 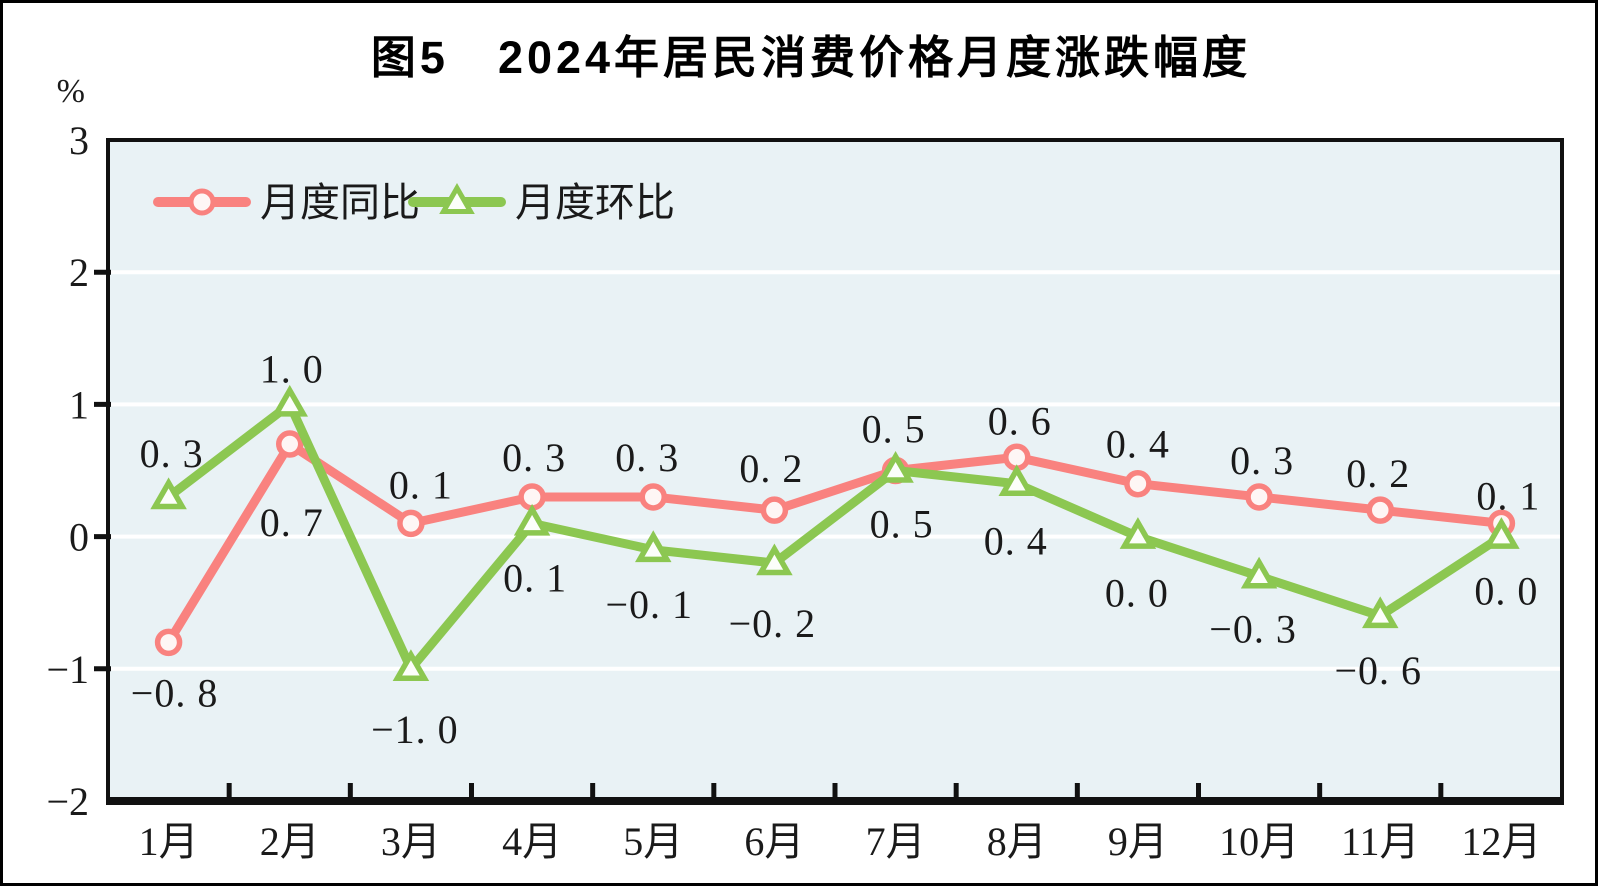 What do you see at coordinates (774, 841) in the screenshot?
I see `x-axis-tick-label: 6月` at bounding box center [774, 841].